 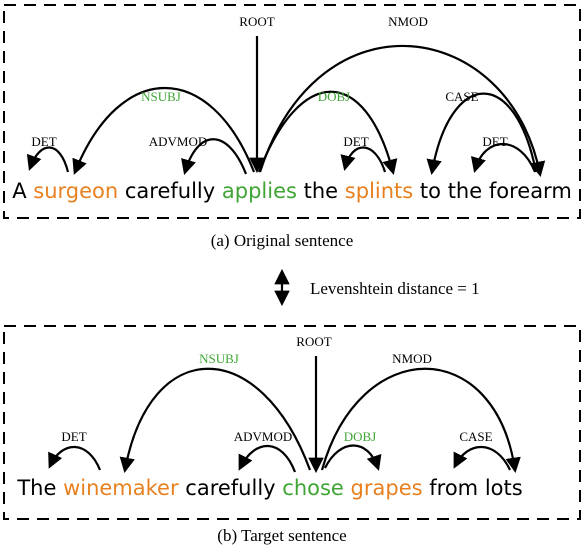 What do you see at coordinates (504, 488) in the screenshot?
I see `word-b-7: lots` at bounding box center [504, 488].